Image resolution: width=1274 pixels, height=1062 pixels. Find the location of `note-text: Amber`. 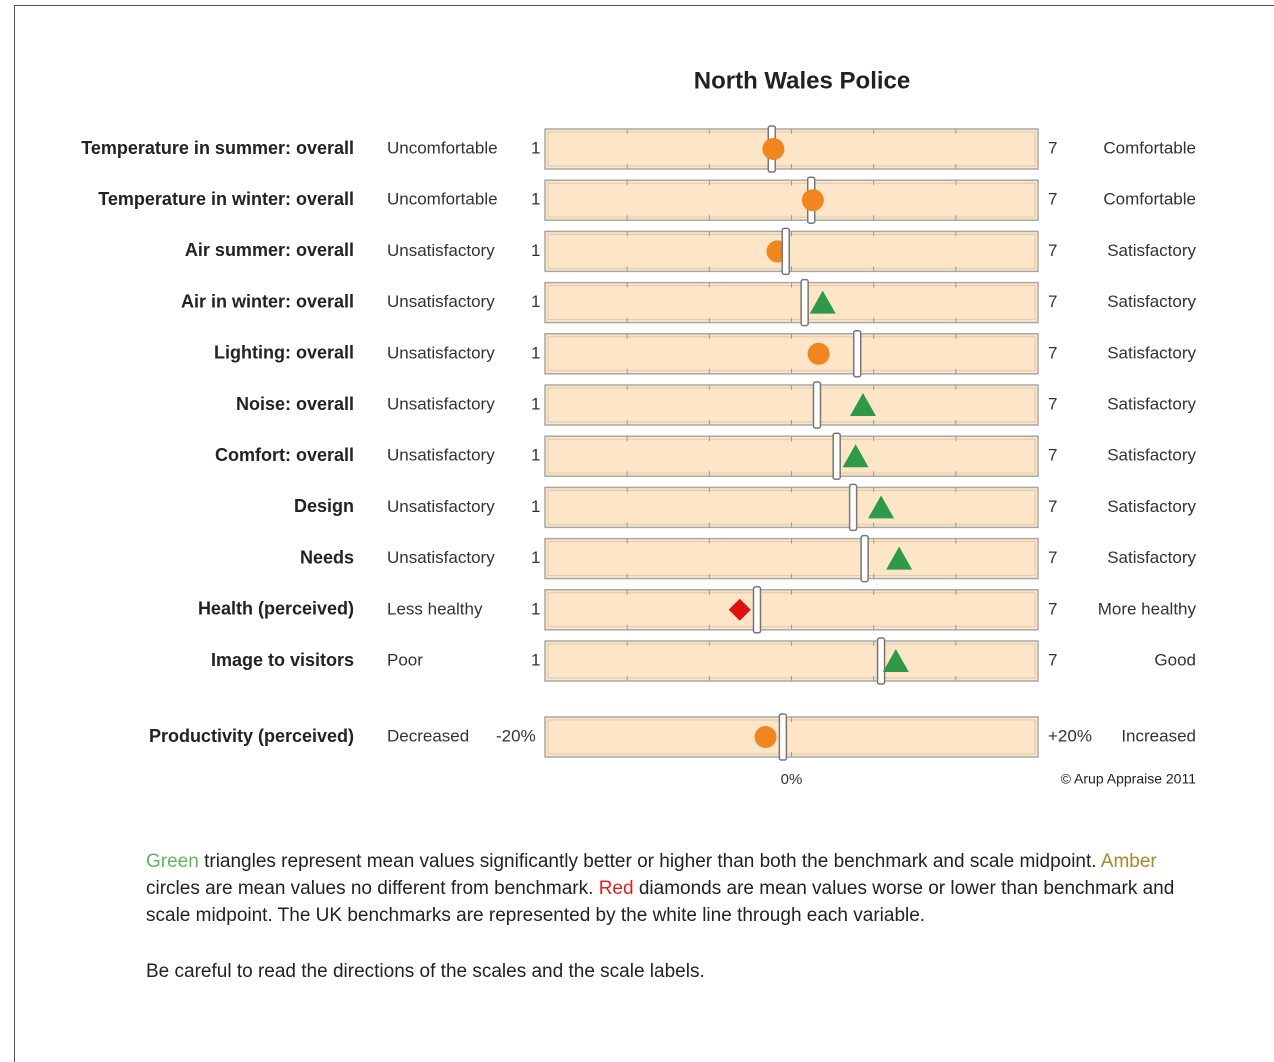

note-text: Amber is located at coordinates (1128, 861).